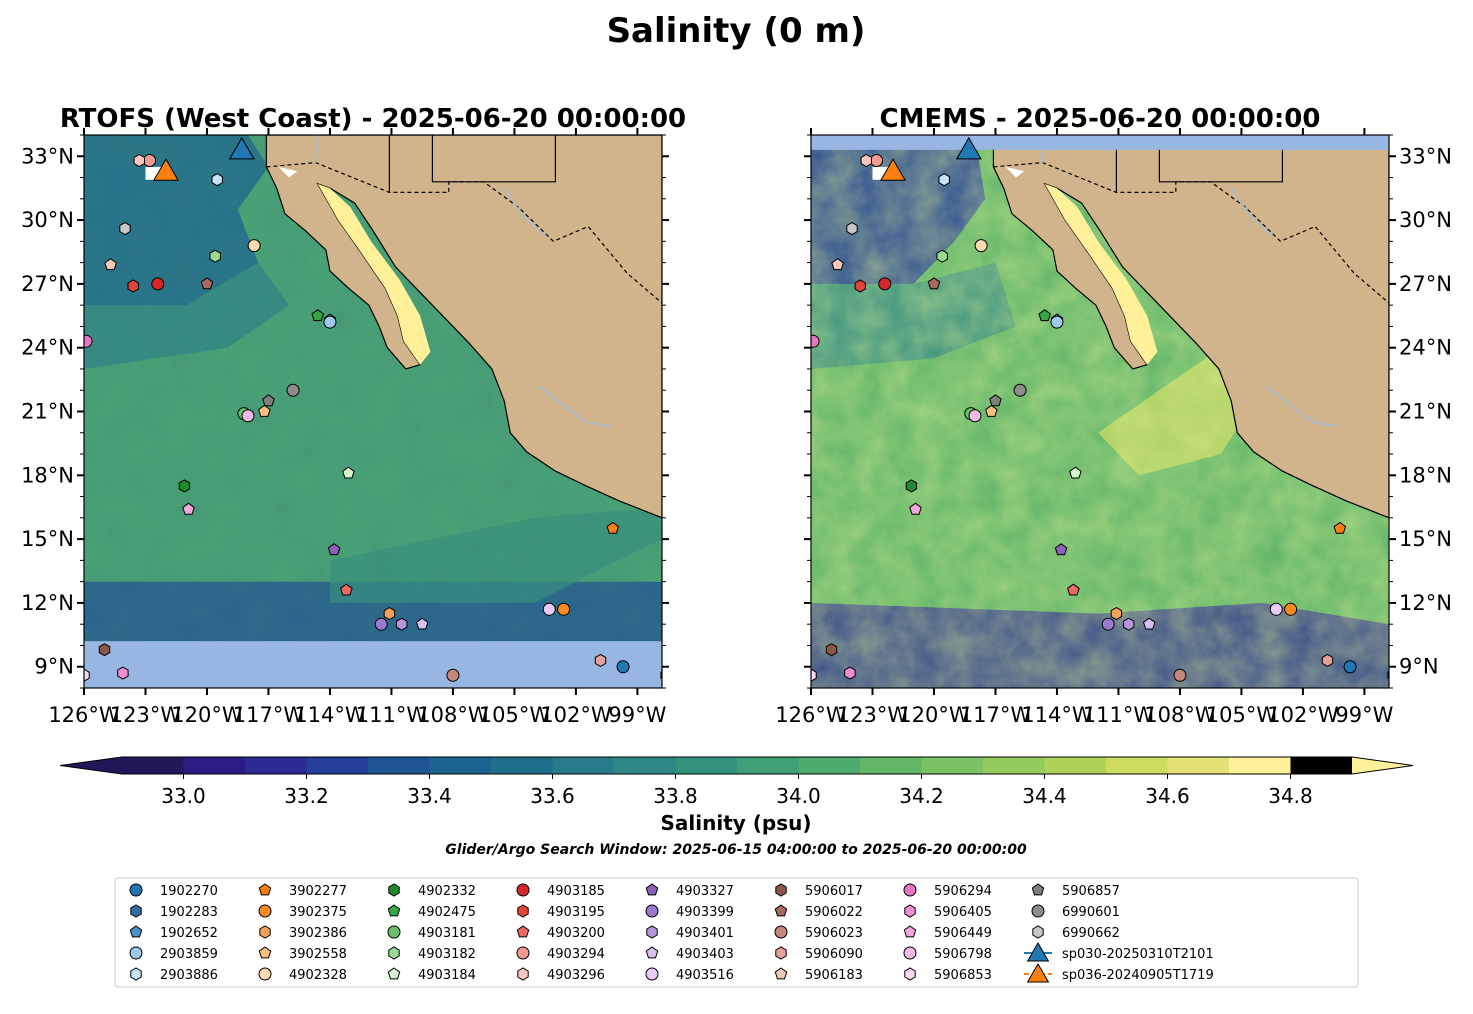 The image size is (1473, 1014). I want to click on legend-label: 4902332, so click(447, 891).